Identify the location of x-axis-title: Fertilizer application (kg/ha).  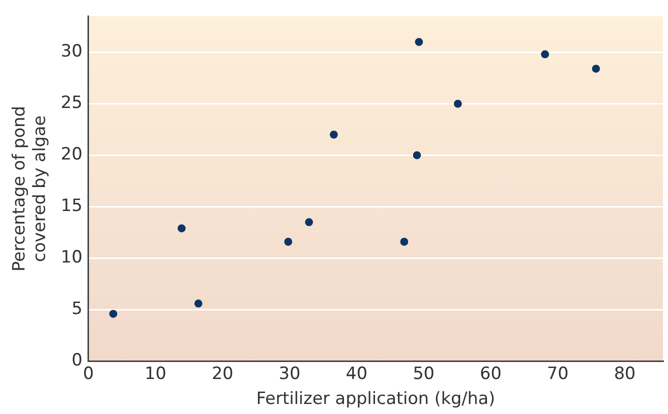
(376, 399).